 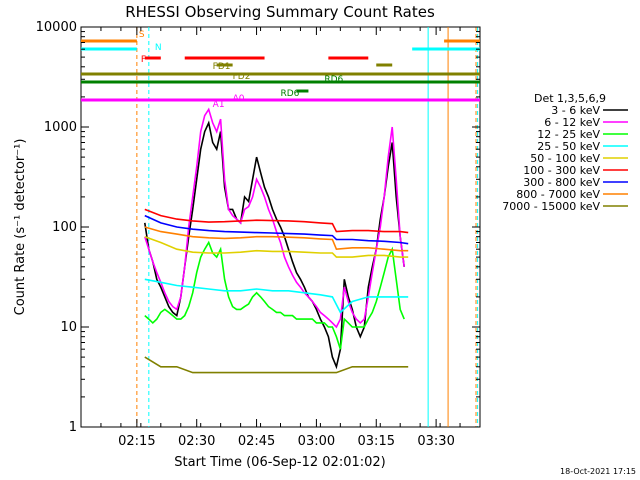 I want to click on chart-title: RHESSI Observing Summary Count Rates, so click(x=280, y=12).